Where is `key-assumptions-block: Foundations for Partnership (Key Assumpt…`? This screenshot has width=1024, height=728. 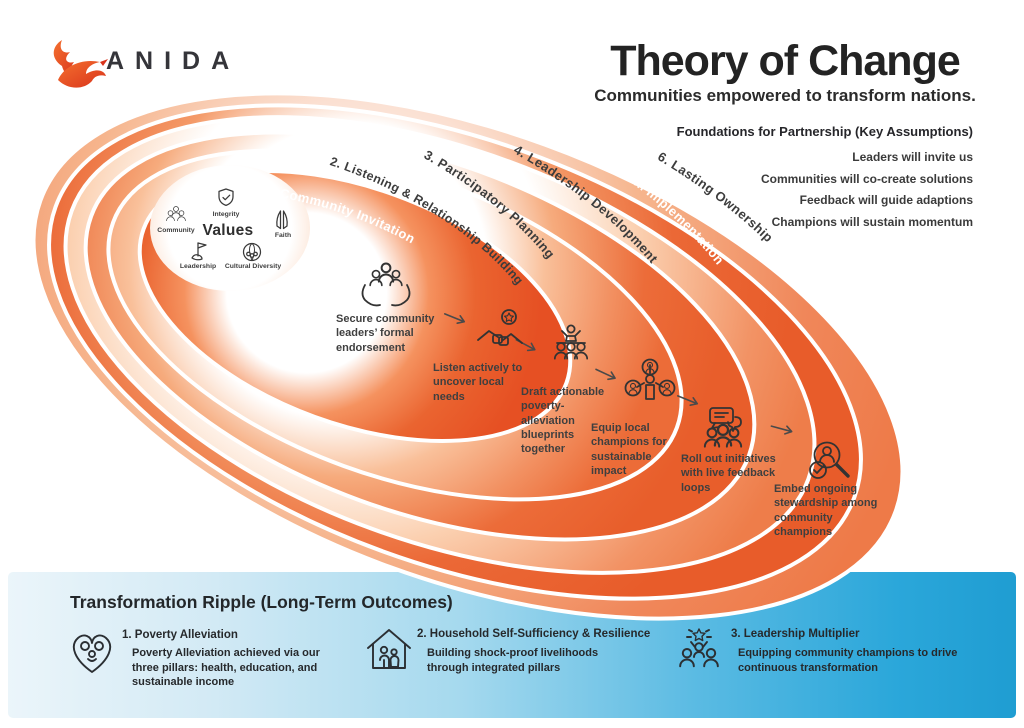 key-assumptions-block: Foundations for Partnership (Key Assumpt… is located at coordinates (803, 178).